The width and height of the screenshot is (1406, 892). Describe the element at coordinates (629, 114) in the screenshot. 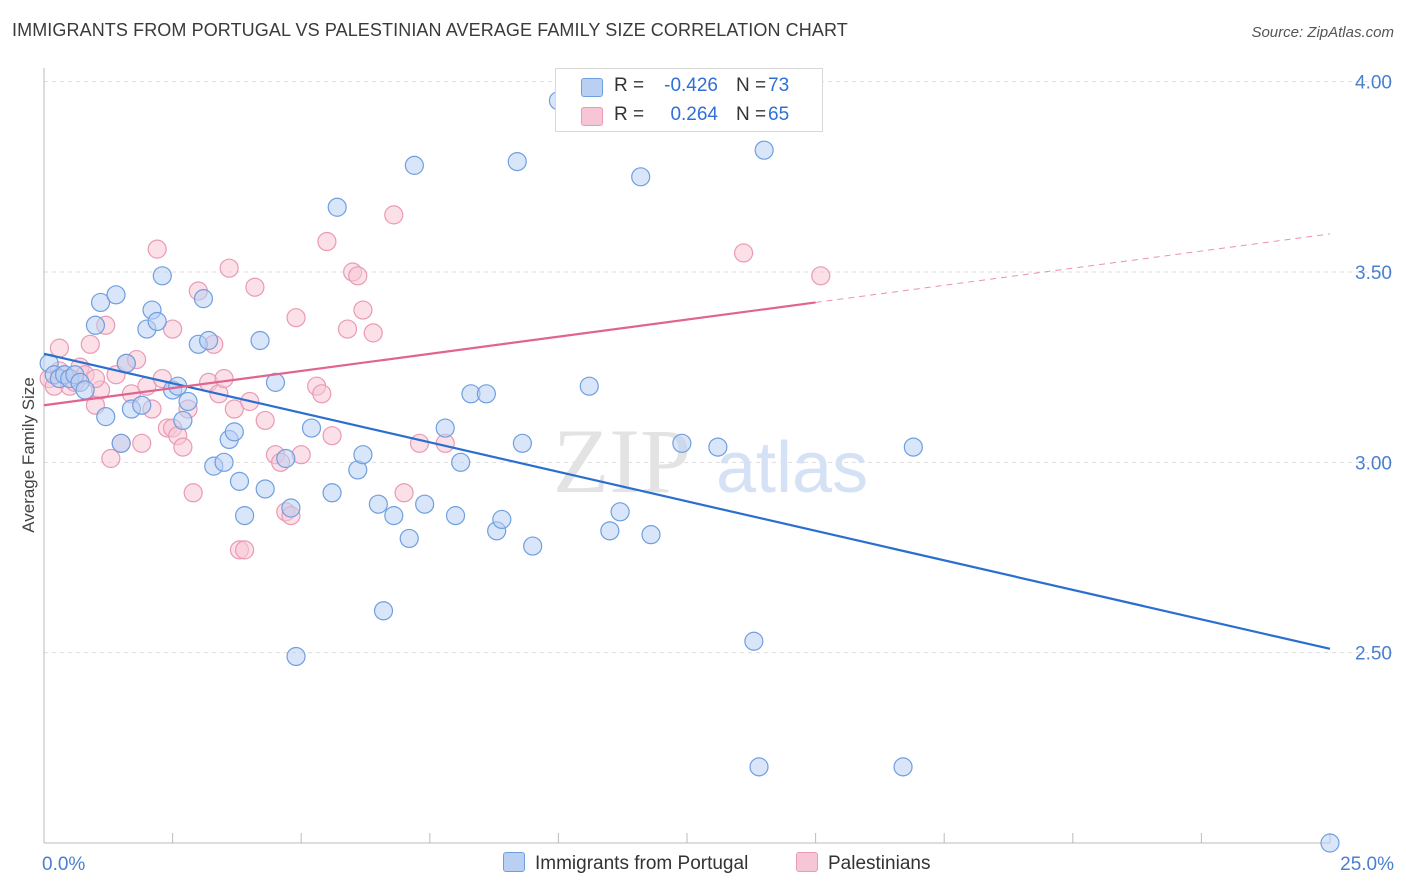

I see `legend-r-label: R =` at that location.